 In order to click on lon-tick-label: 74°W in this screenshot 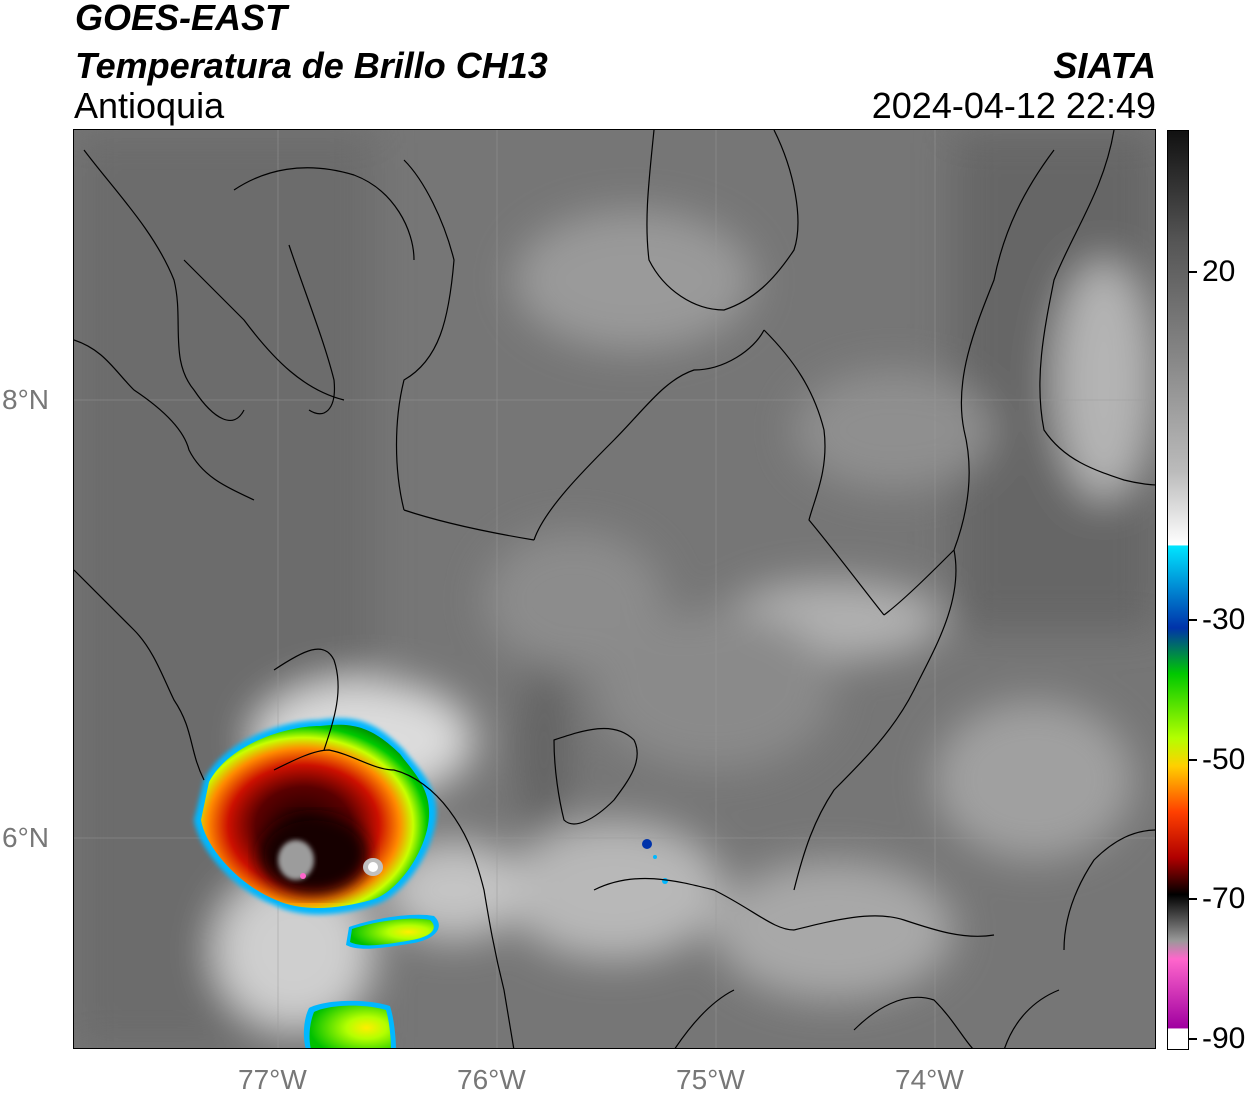, I will do `click(929, 1079)`.